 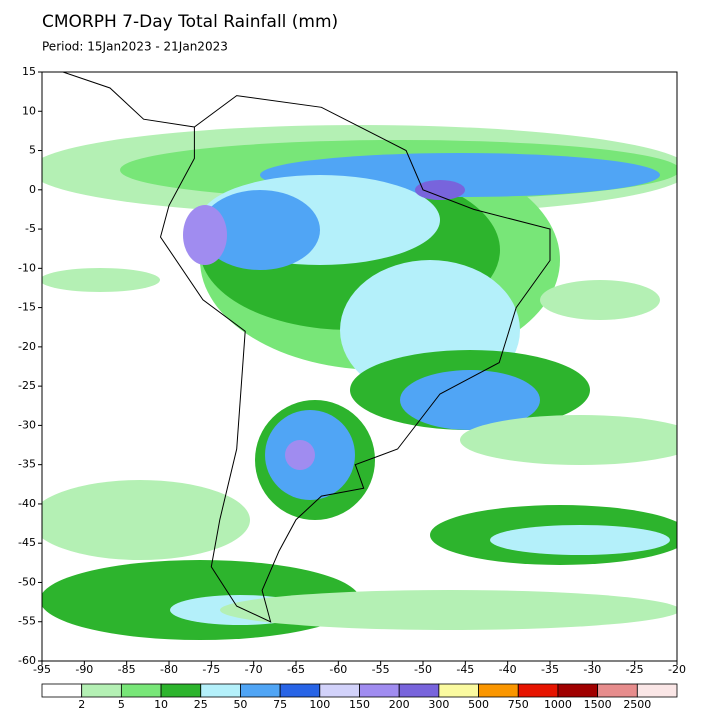 What do you see at coordinates (27, 424) in the screenshot?
I see `y-tick-label: -30` at bounding box center [27, 424].